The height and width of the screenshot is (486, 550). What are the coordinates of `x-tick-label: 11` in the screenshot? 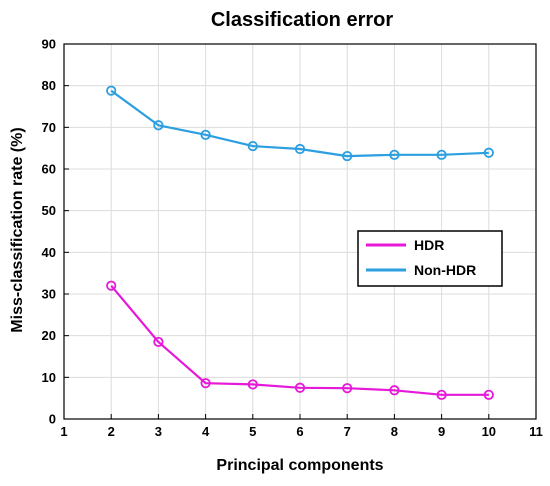 It's located at (536, 431).